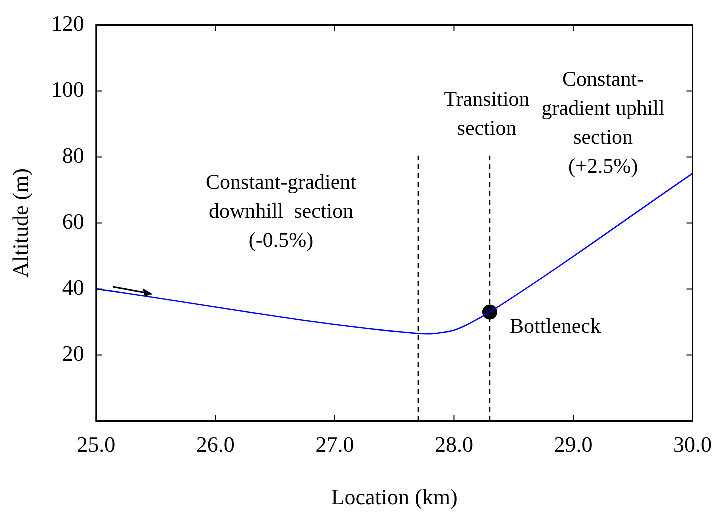 Image resolution: width=724 pixels, height=521 pixels. I want to click on x-tick-label: 27.0, so click(335, 445).